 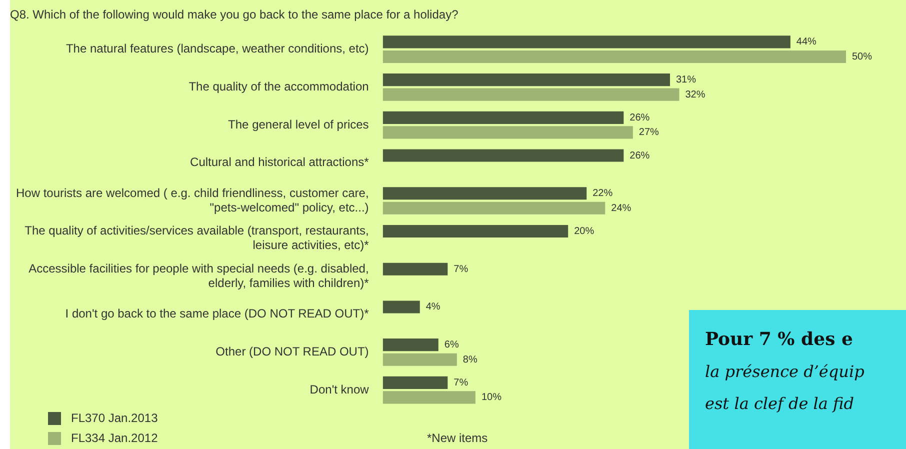 What do you see at coordinates (695, 94) in the screenshot?
I see `data-label: 32%` at bounding box center [695, 94].